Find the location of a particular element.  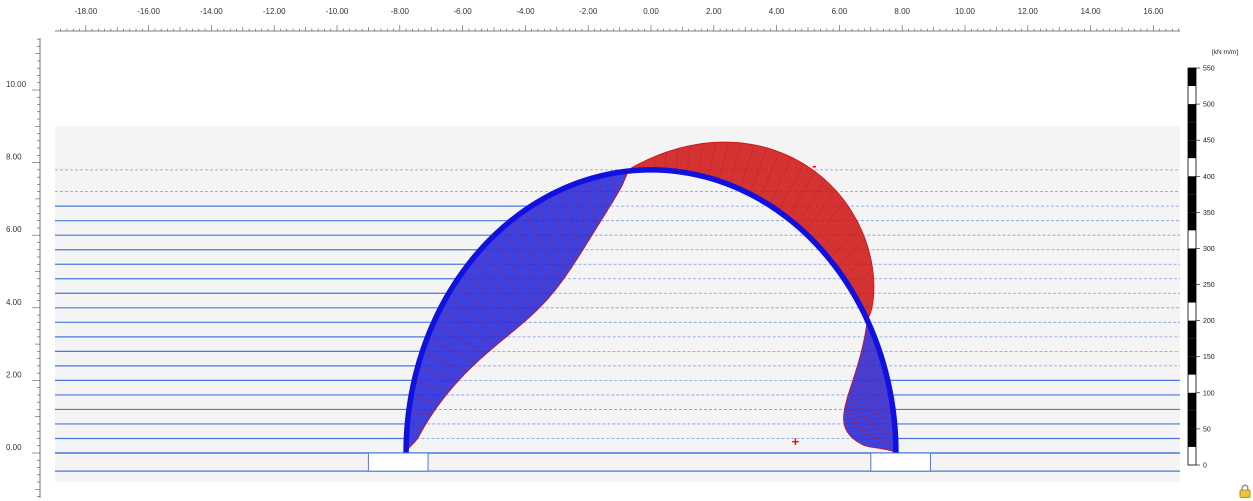

x-tick-label: 16.00 is located at coordinates (1153, 11).